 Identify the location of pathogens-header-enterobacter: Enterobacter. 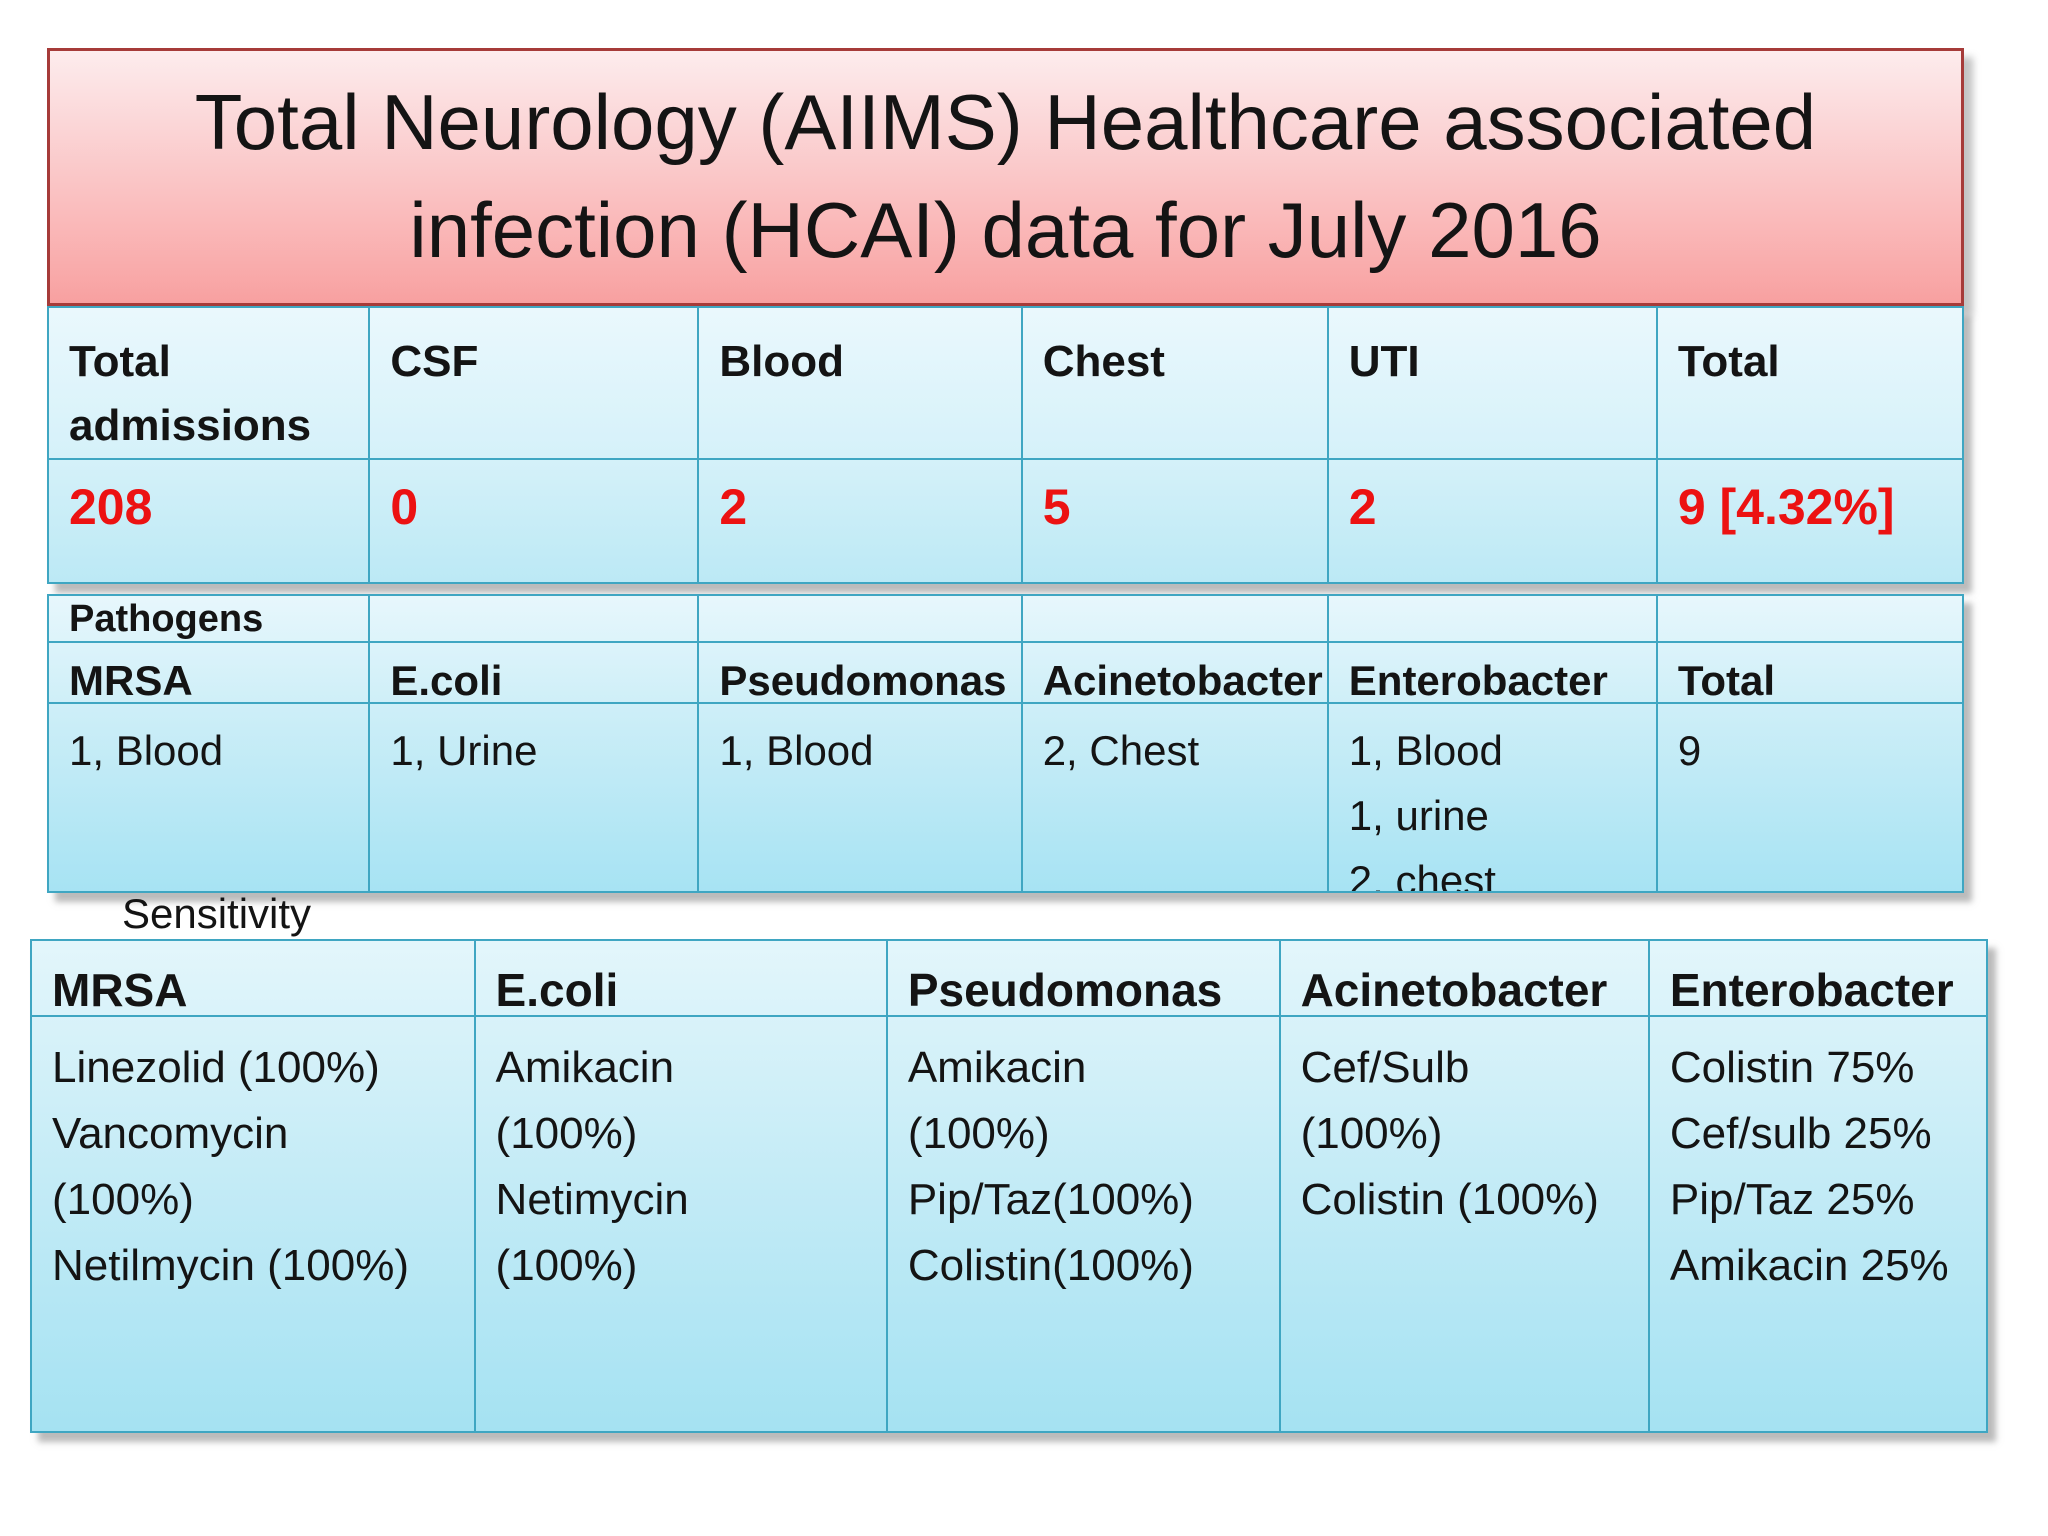
(1493, 673).